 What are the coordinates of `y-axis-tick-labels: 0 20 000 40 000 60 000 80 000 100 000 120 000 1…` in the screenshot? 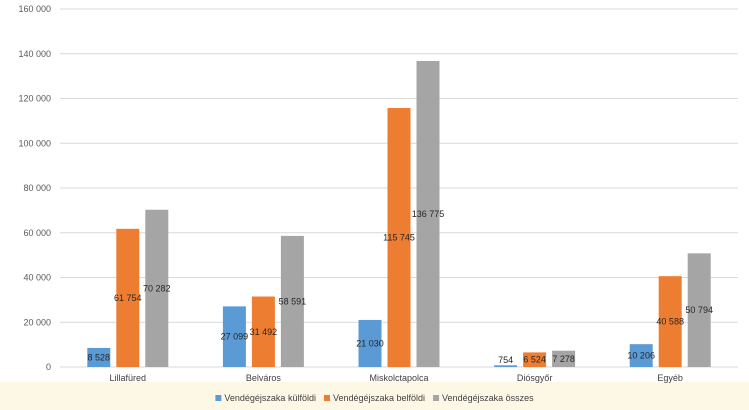 It's located at (34, 188).